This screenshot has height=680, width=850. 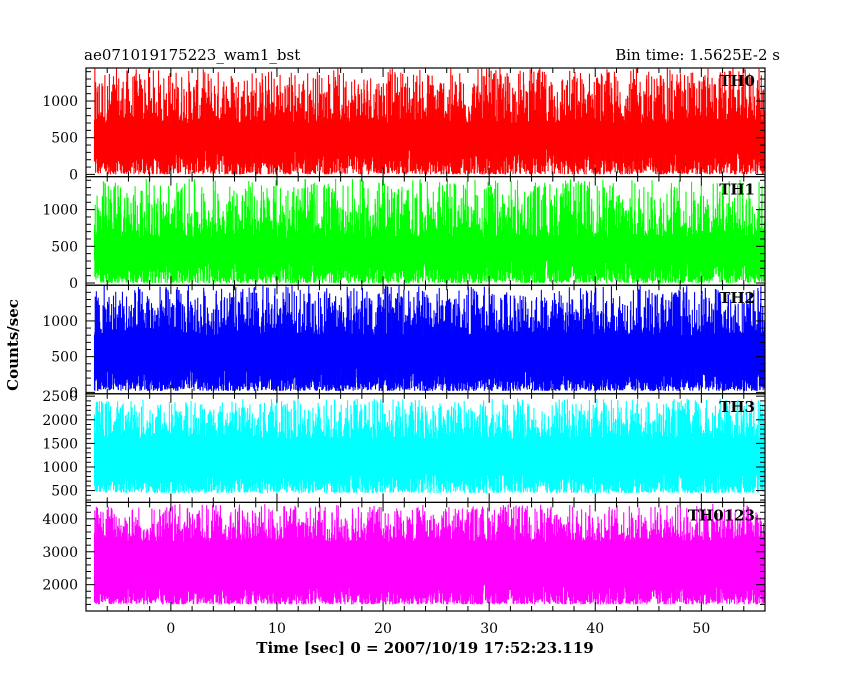 I want to click on y-tick-label: 4000, so click(x=60, y=520).